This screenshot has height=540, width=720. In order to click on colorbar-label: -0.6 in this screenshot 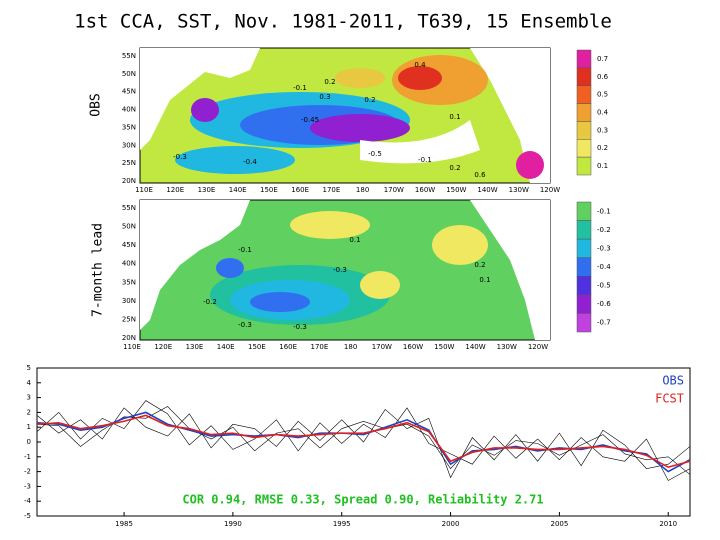, I will do `click(604, 304)`.